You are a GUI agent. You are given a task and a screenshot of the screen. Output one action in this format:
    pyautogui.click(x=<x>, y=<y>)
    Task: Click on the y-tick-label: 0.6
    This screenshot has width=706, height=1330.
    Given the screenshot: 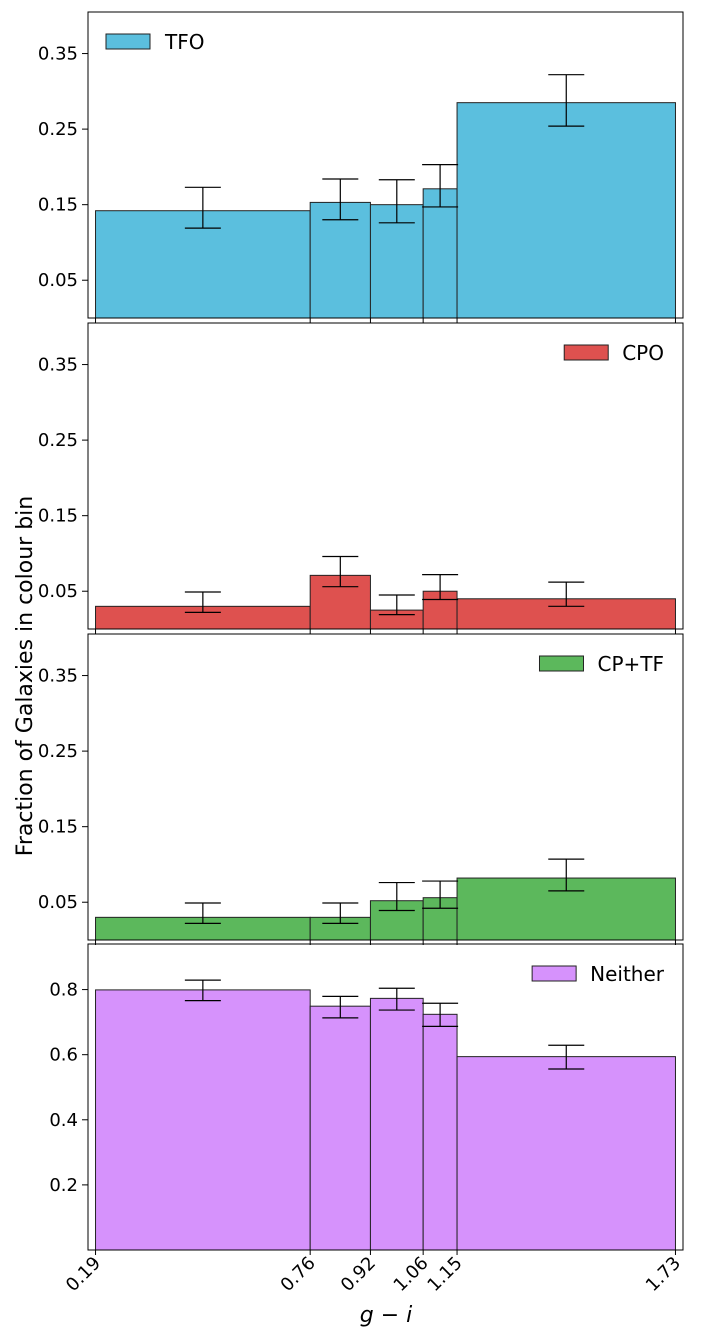 What is the action you would take?
    pyautogui.click(x=63, y=1055)
    